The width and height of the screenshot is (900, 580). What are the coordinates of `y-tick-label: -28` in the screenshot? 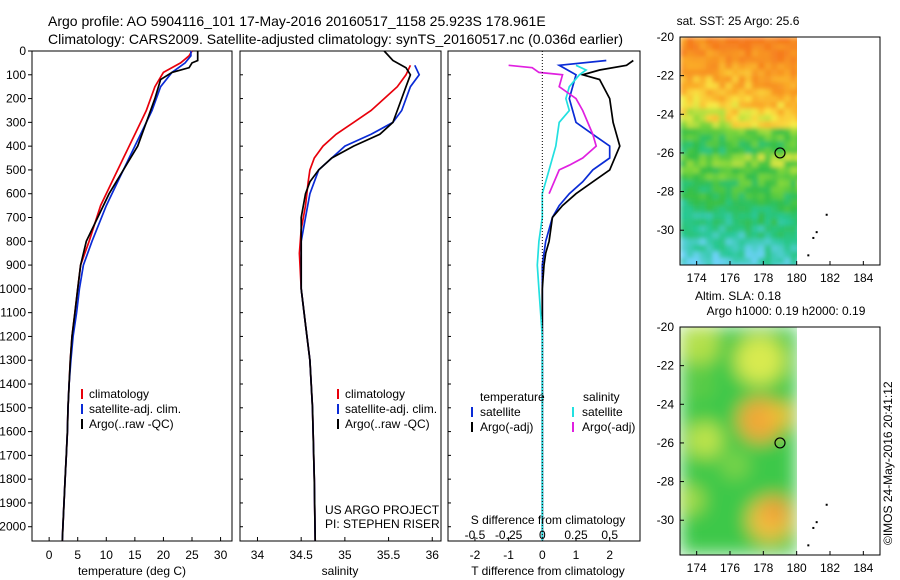 It's located at (666, 482).